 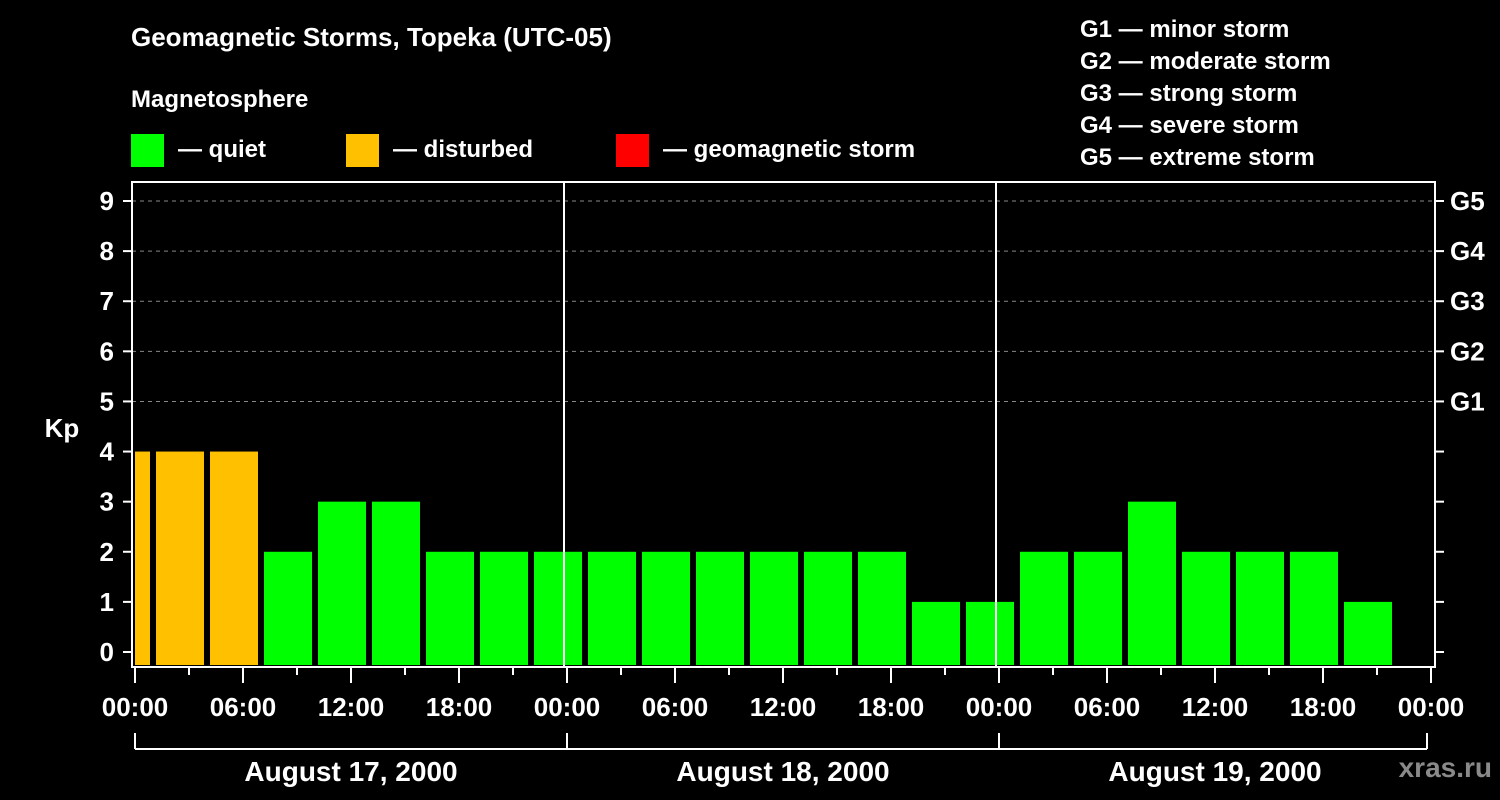 I want to click on y-tick-label: 1, so click(x=107, y=602).